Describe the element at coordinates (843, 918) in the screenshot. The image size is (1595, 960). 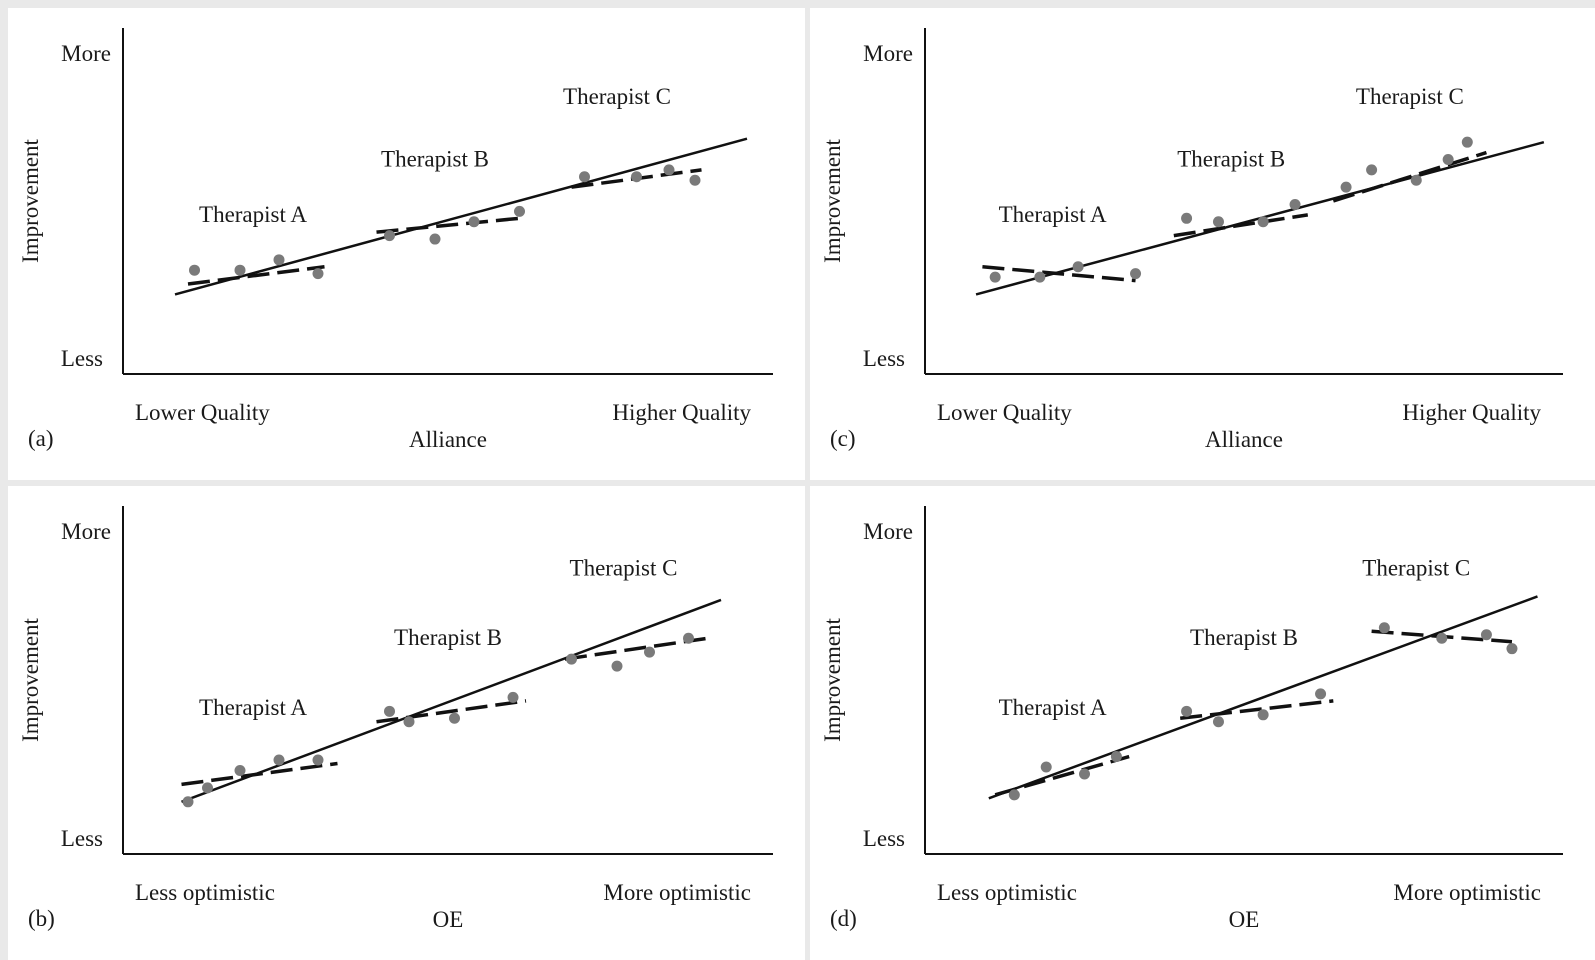
I see `panel-label: (d)` at that location.